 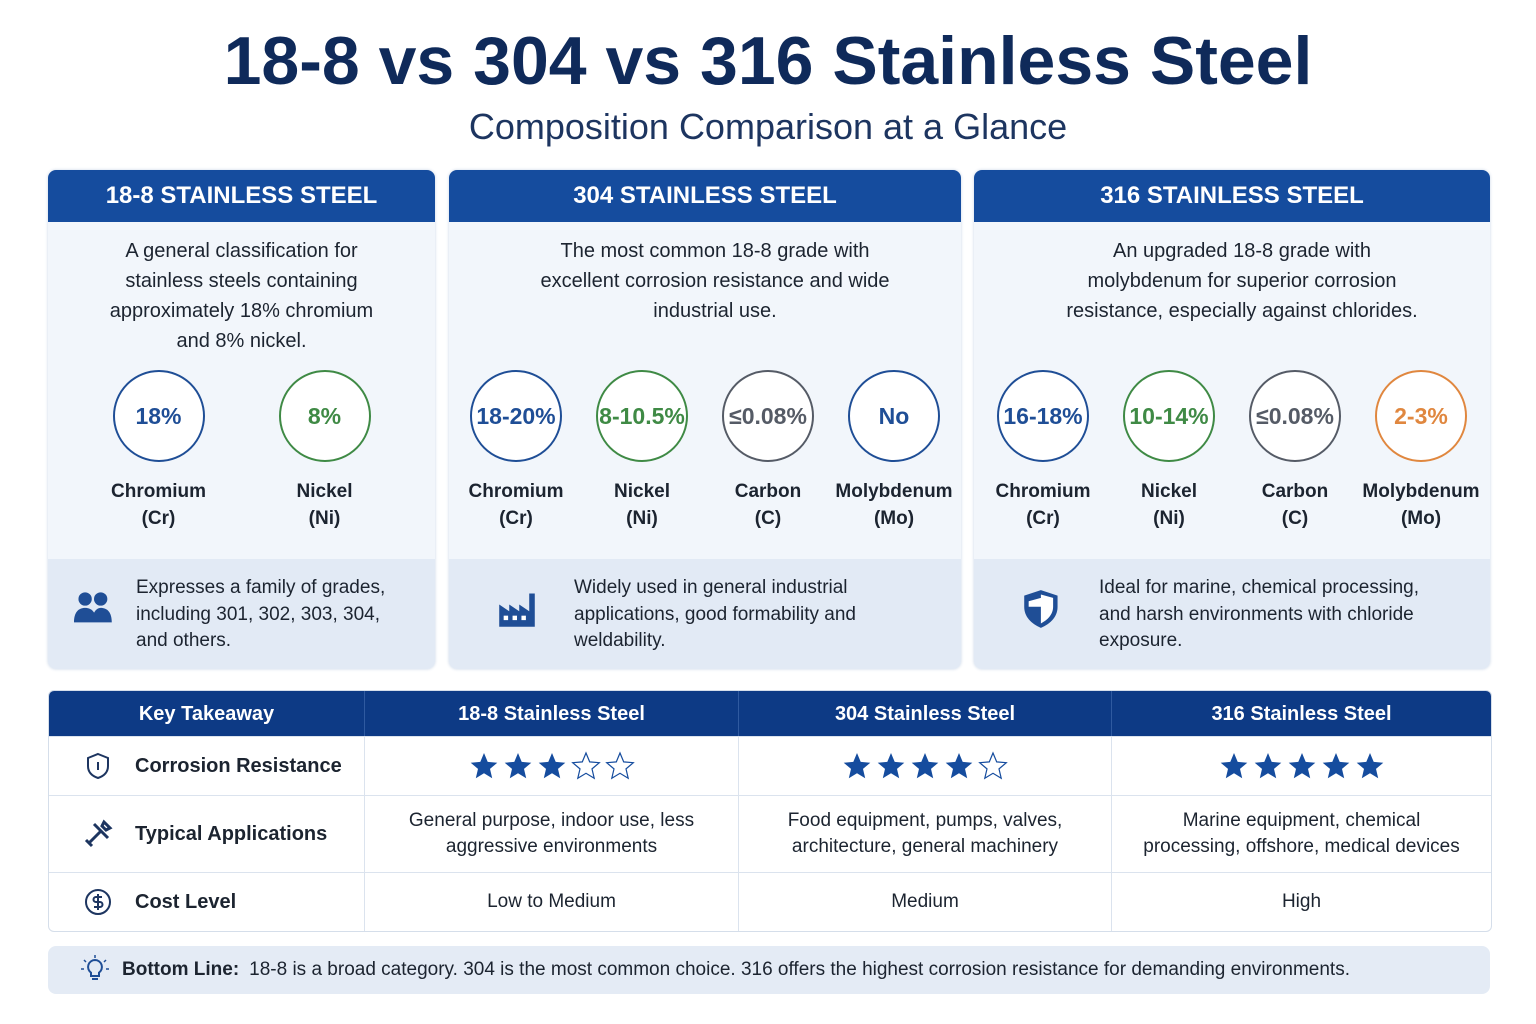 I want to click on bottom-label: Bottom Line:, so click(x=181, y=969).